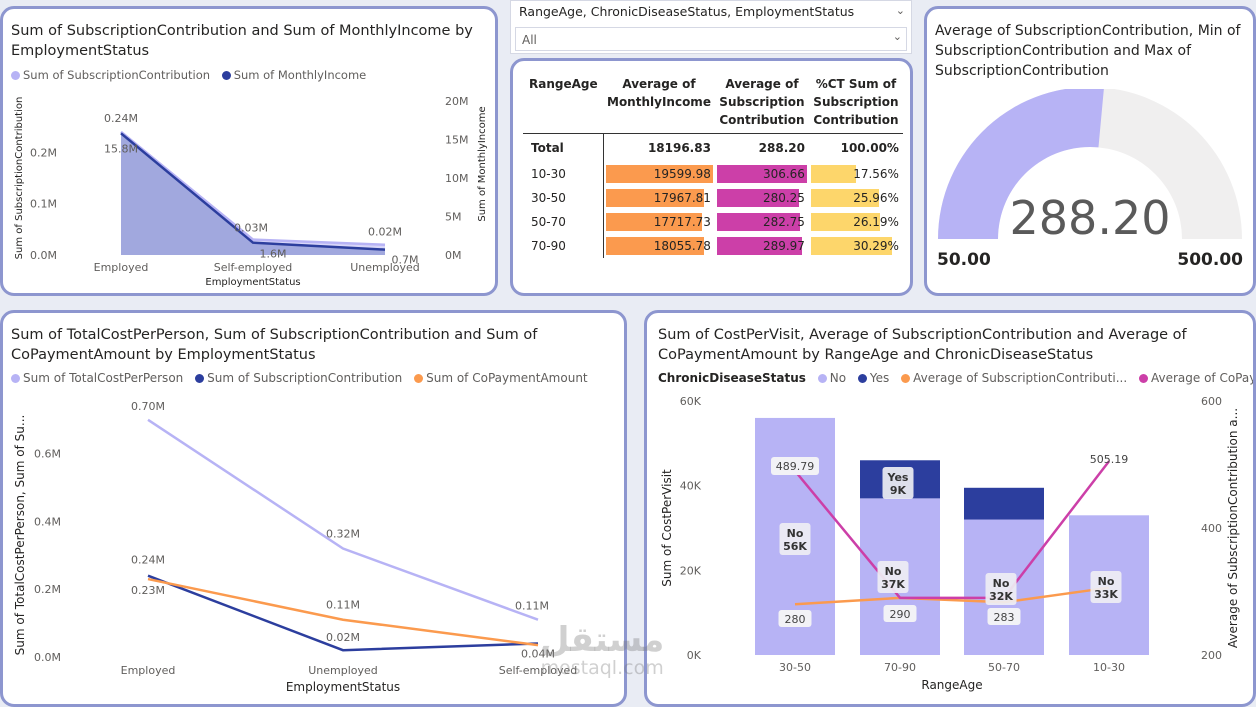 The width and height of the screenshot is (1256, 707). I want to click on y-tick-label: 20K, so click(691, 570).